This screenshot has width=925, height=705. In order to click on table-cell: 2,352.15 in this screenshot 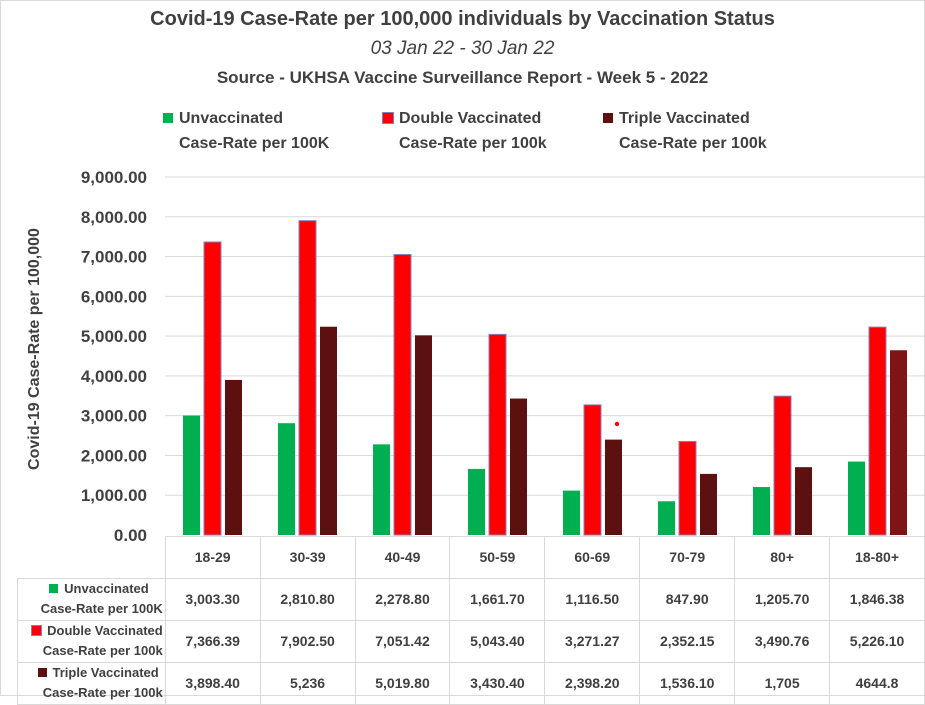, I will do `click(687, 641)`.